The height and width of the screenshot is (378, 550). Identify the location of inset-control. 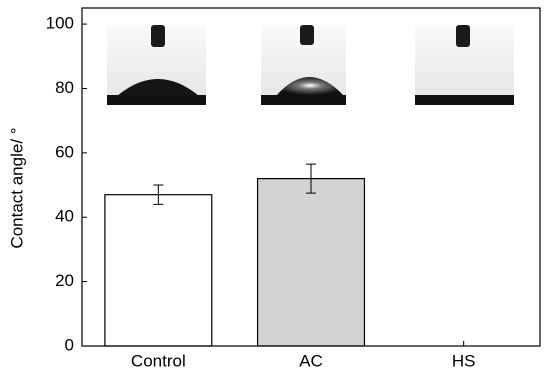
(156, 65).